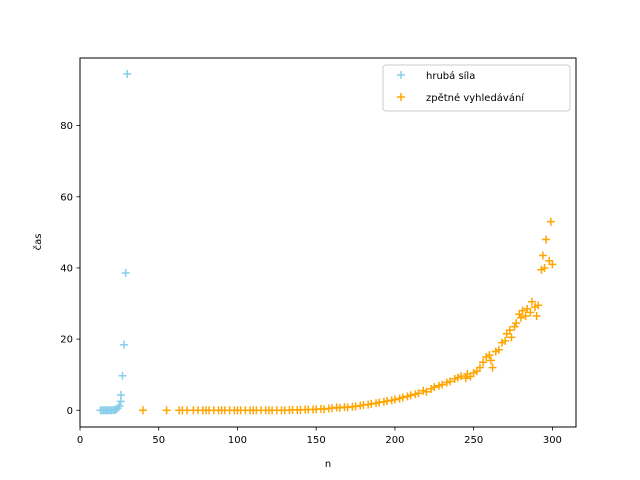 The image size is (640, 480). Describe the element at coordinates (316, 440) in the screenshot. I see `x-tick-label: 150` at that location.